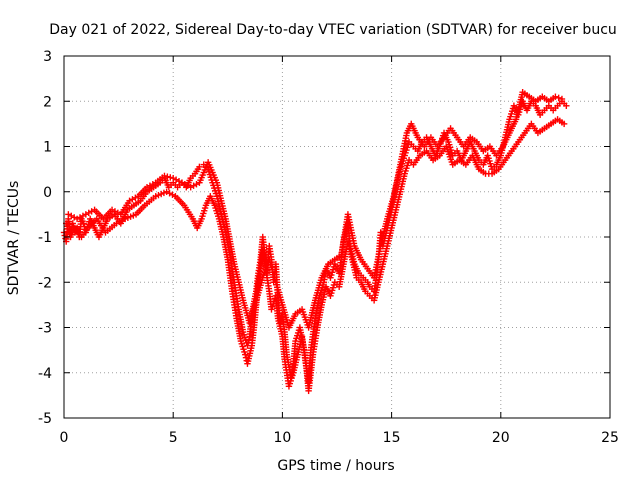  Describe the element at coordinates (47, 193) in the screenshot. I see `y-tick-label: 0` at that location.